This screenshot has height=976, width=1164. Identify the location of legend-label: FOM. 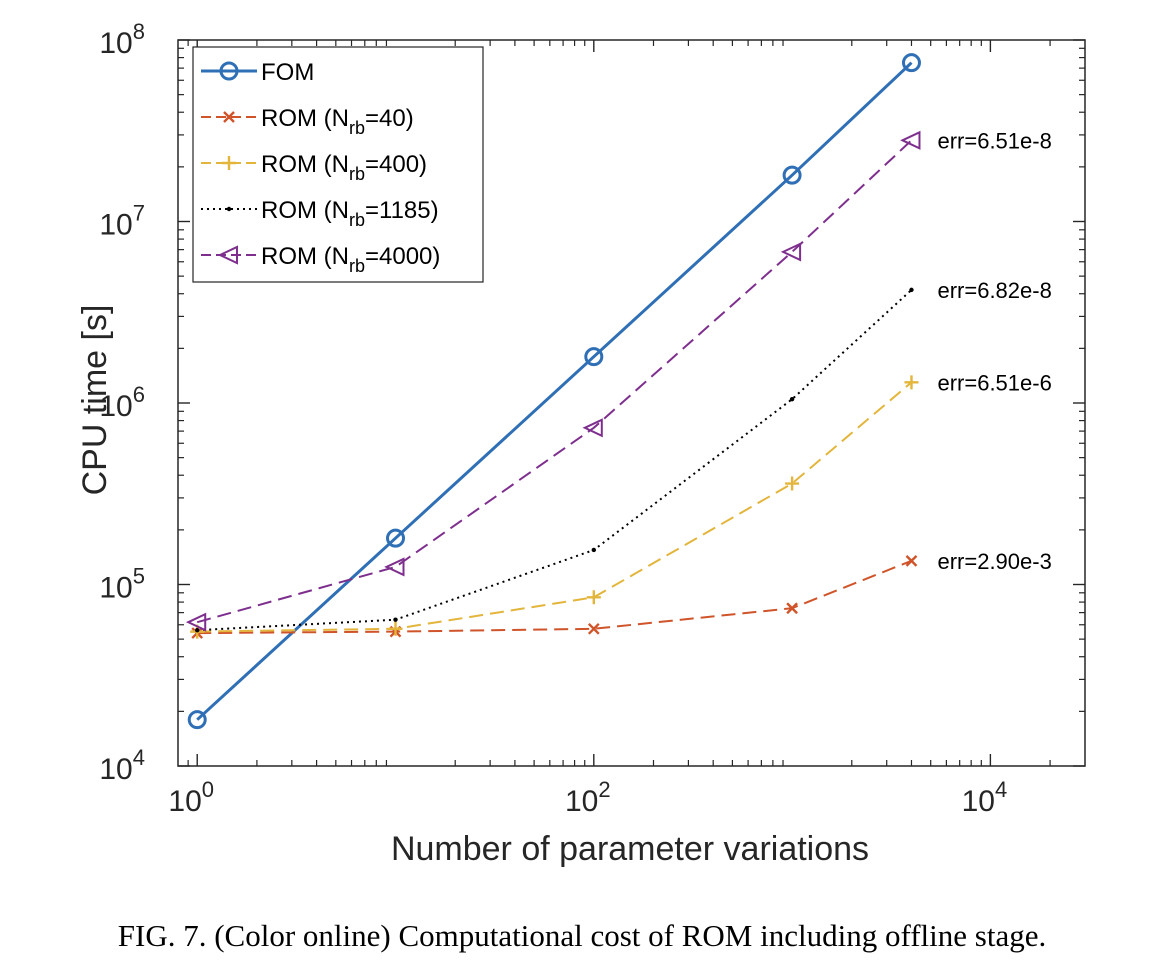
(287, 72).